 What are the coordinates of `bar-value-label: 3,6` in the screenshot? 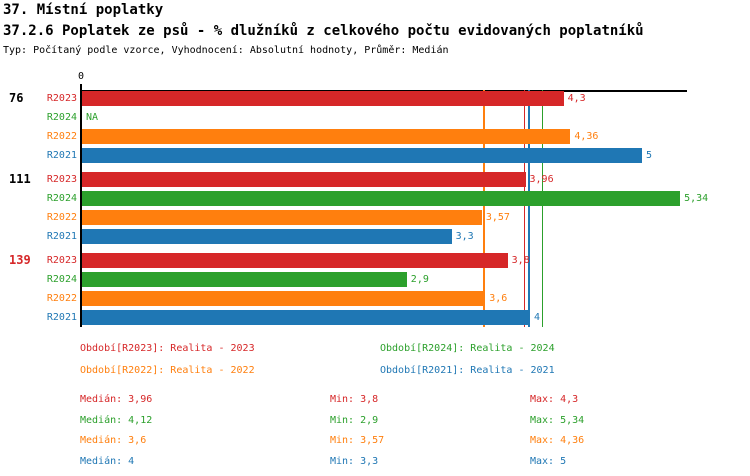 It's located at (498, 298).